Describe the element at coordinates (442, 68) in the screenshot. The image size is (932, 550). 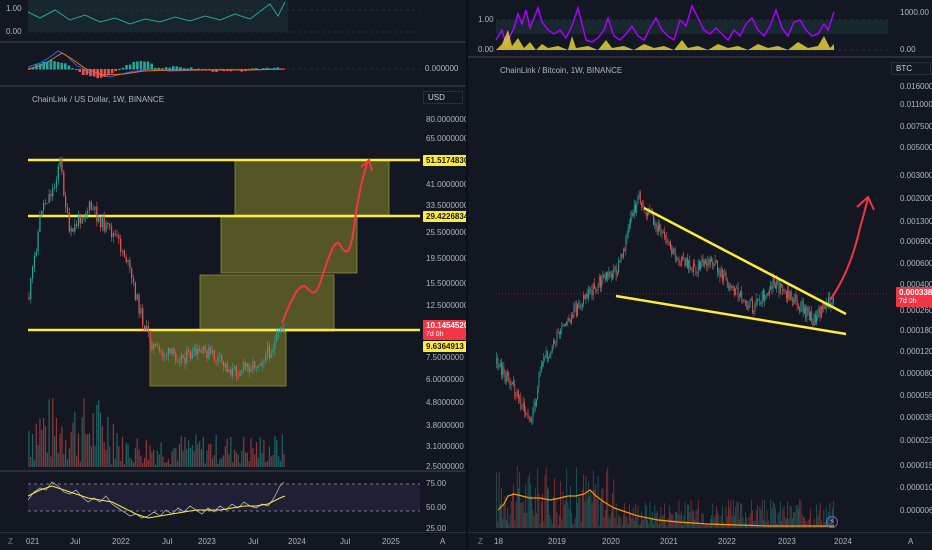
I see `left-macd-tick: 0.000000` at that location.